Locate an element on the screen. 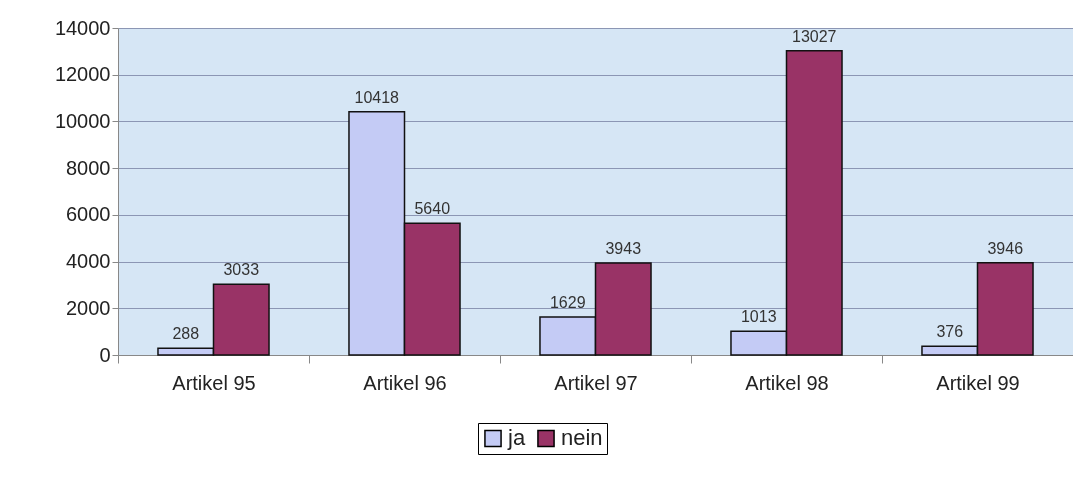  legend-label: nein is located at coordinates (582, 438).